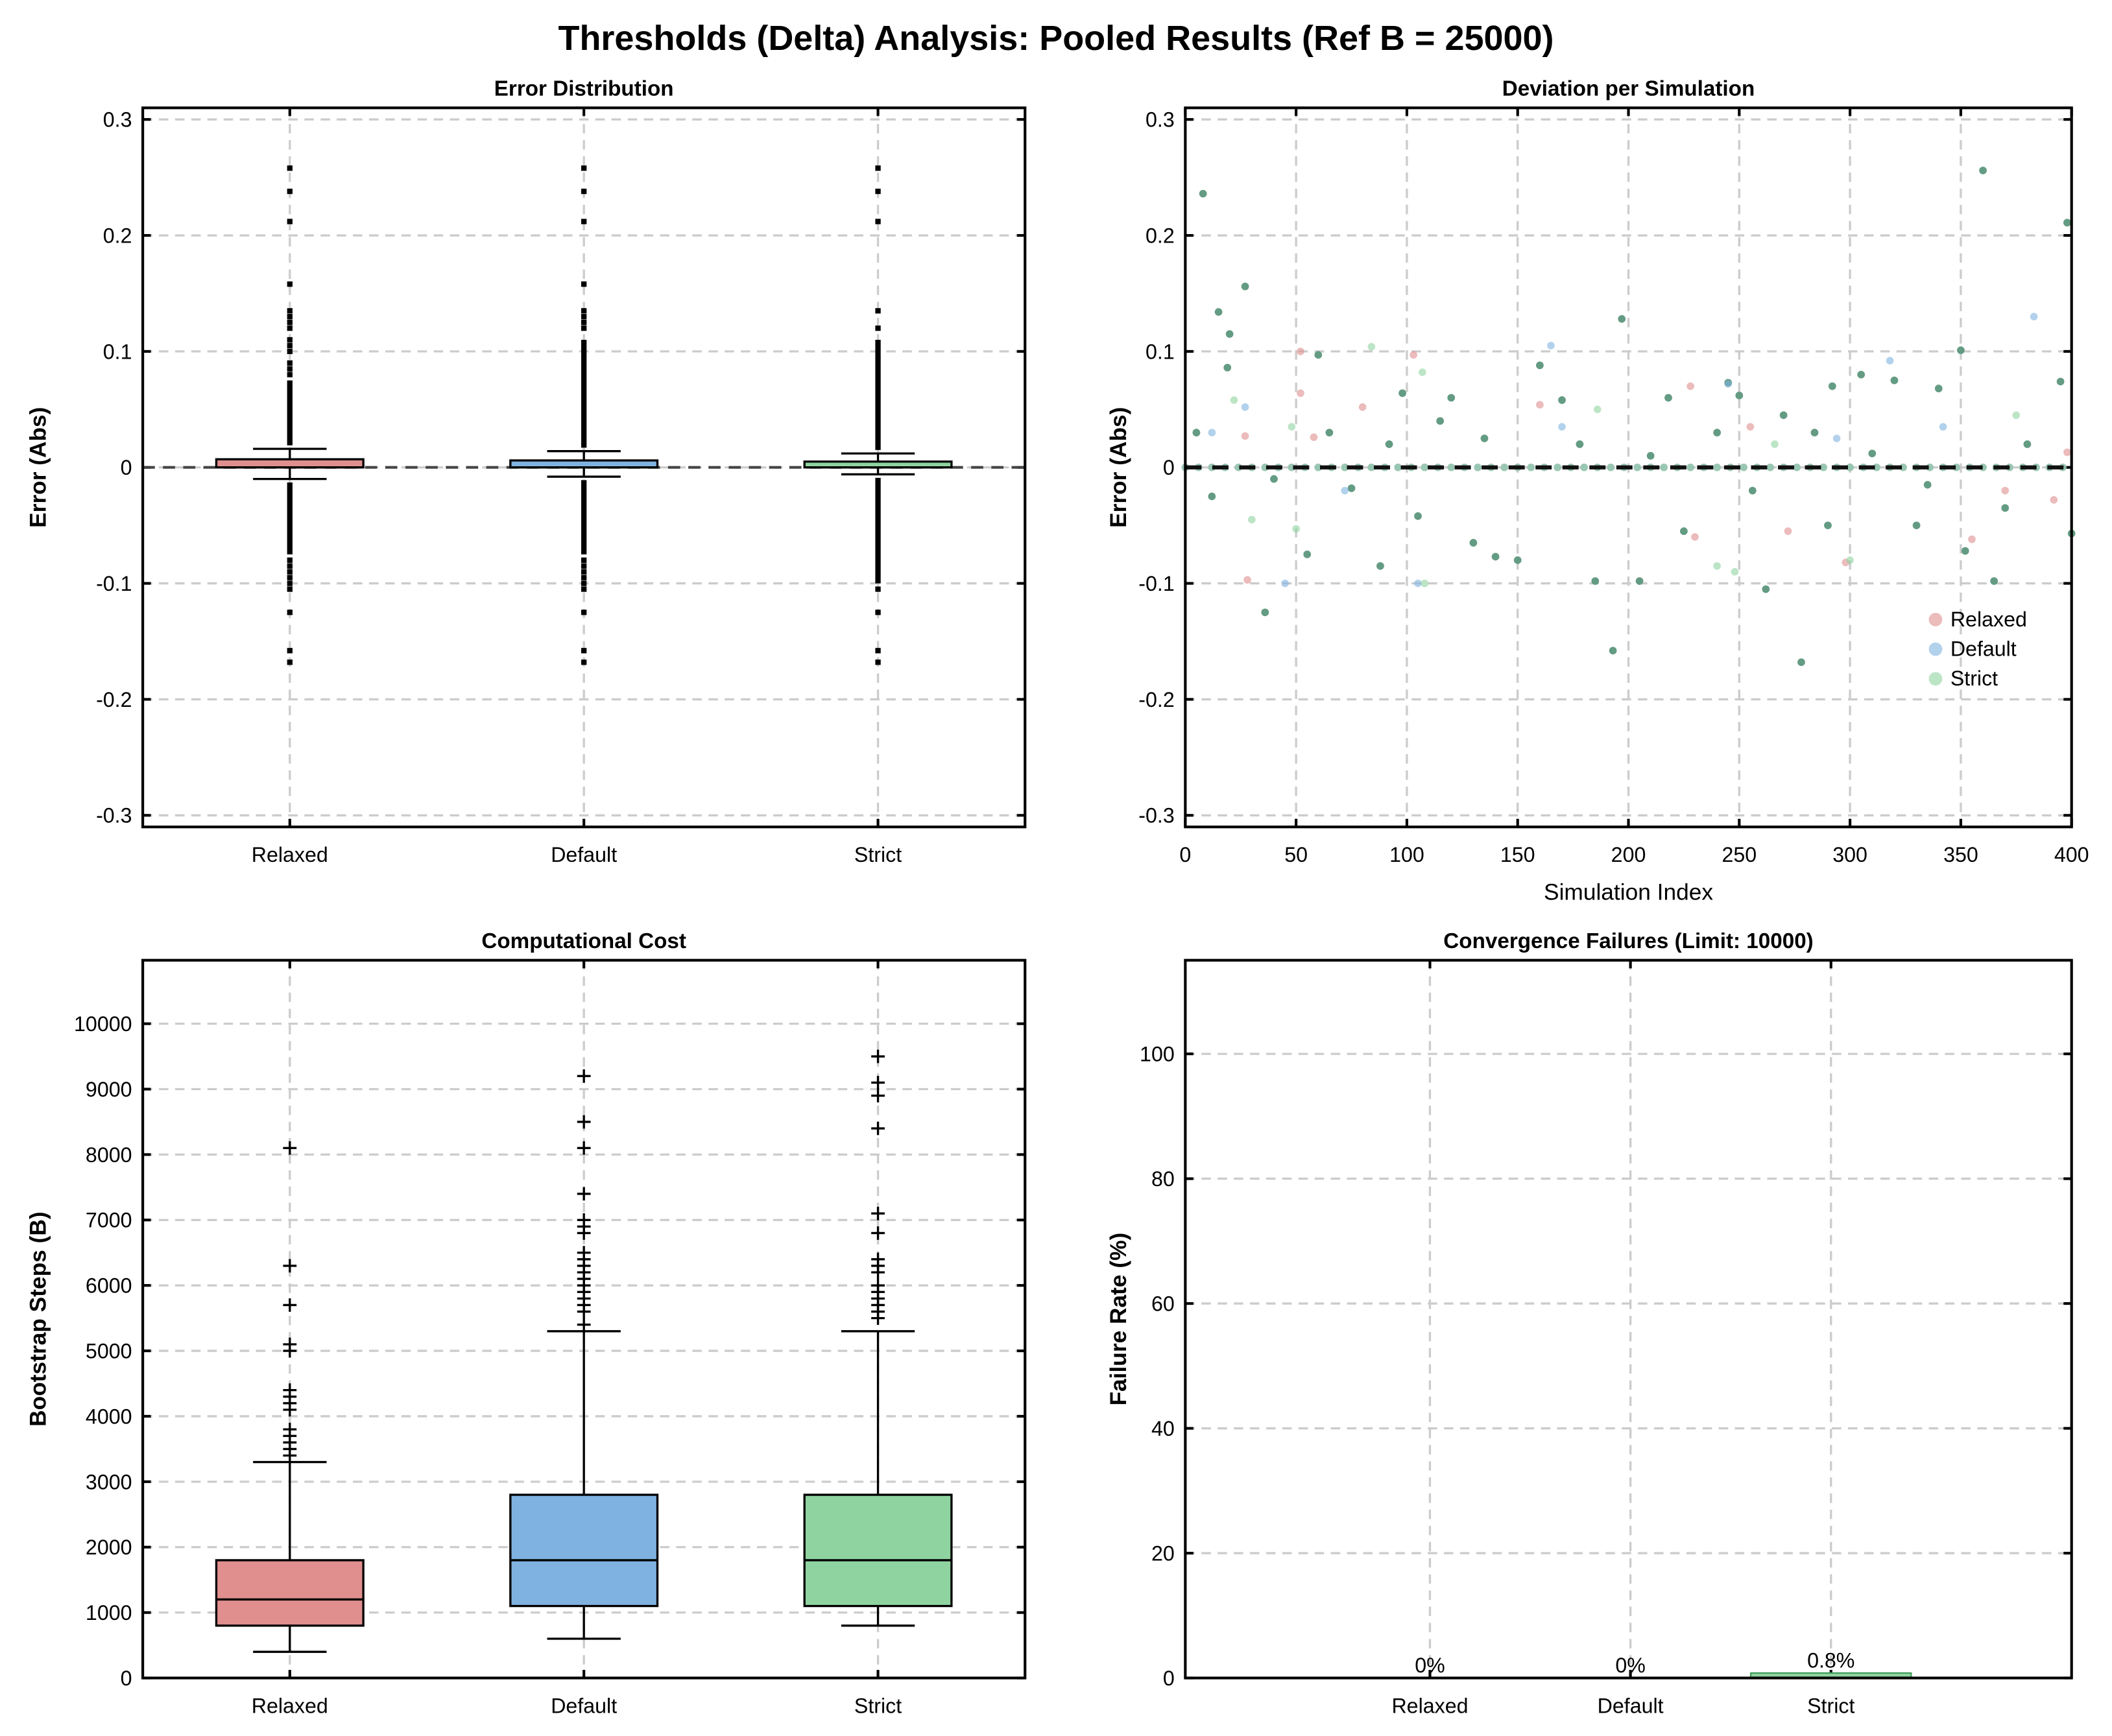 Image resolution: width=2112 pixels, height=1736 pixels. Describe the element at coordinates (1156, 699) in the screenshot. I see `y-tick-label: -0.2` at that location.